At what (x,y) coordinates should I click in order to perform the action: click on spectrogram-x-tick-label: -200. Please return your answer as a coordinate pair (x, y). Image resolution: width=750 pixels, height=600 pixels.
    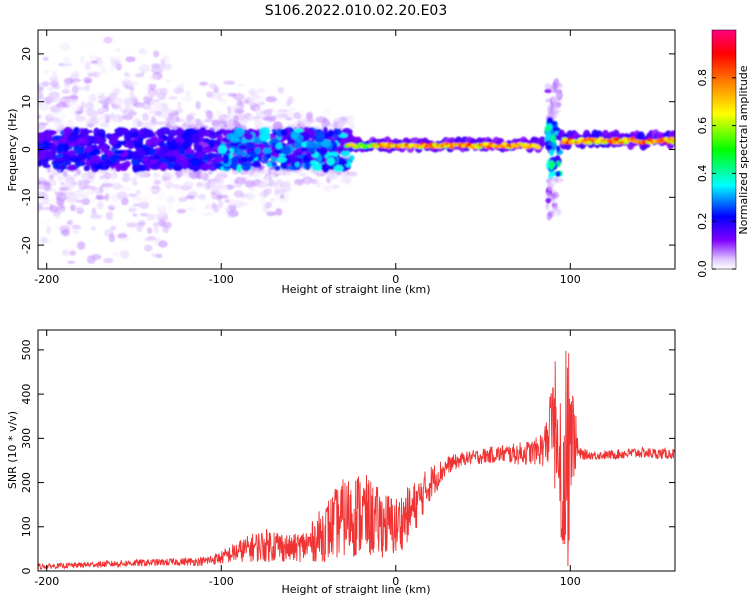
    Looking at the image, I should click on (46, 279).